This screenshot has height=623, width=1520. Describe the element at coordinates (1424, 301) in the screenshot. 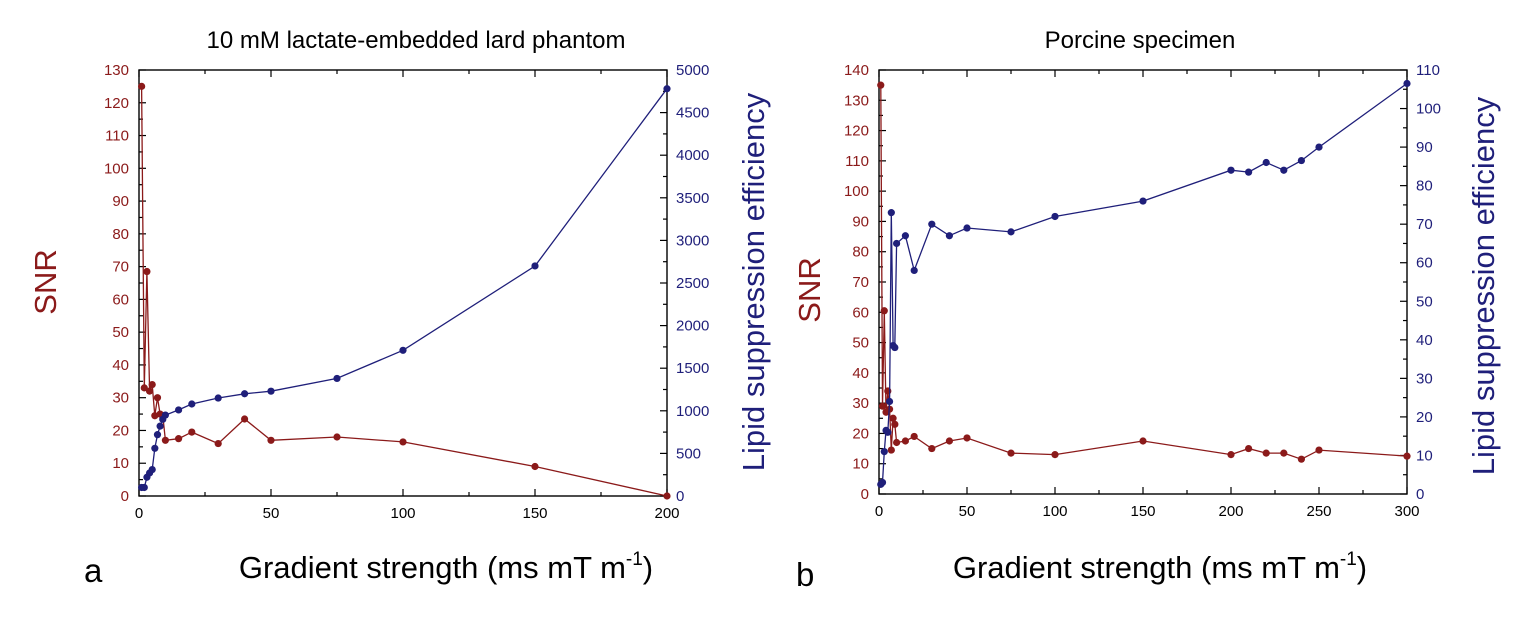

I see `panel-b-y-tick-label-right: 50` at that location.